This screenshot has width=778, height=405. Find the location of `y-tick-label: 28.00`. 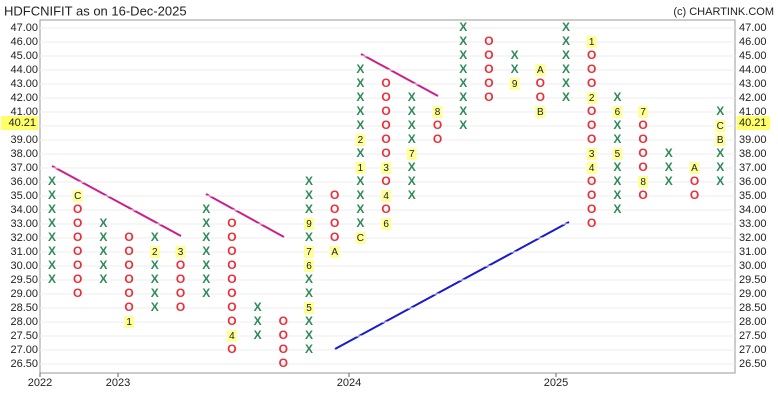

y-tick-label: 28.00 is located at coordinates (753, 322).